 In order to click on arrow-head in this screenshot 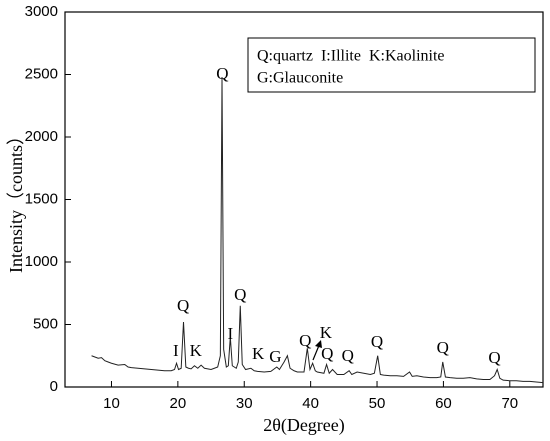, I will do `click(318, 344)`.